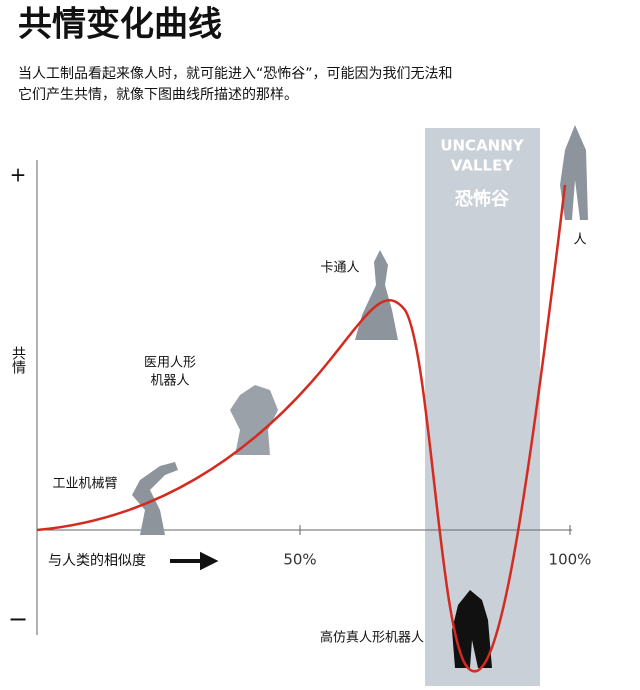 The width and height of the screenshot is (640, 690). Describe the element at coordinates (169, 381) in the screenshot. I see `point-label: 机器人` at that location.